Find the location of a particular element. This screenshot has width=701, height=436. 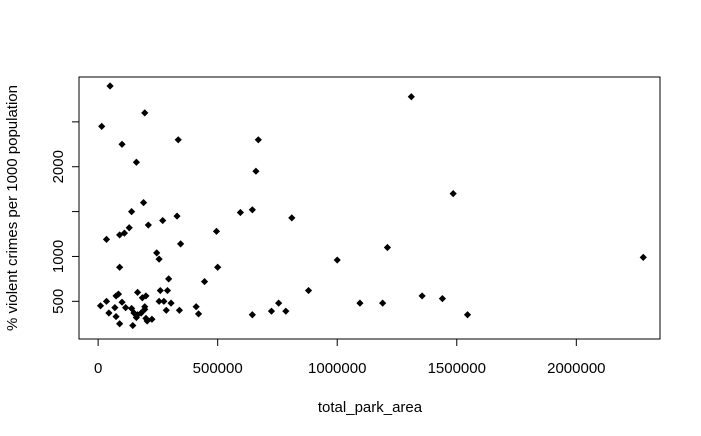

y-axis-title: % violent crimes per 1000 population is located at coordinates (12, 208).